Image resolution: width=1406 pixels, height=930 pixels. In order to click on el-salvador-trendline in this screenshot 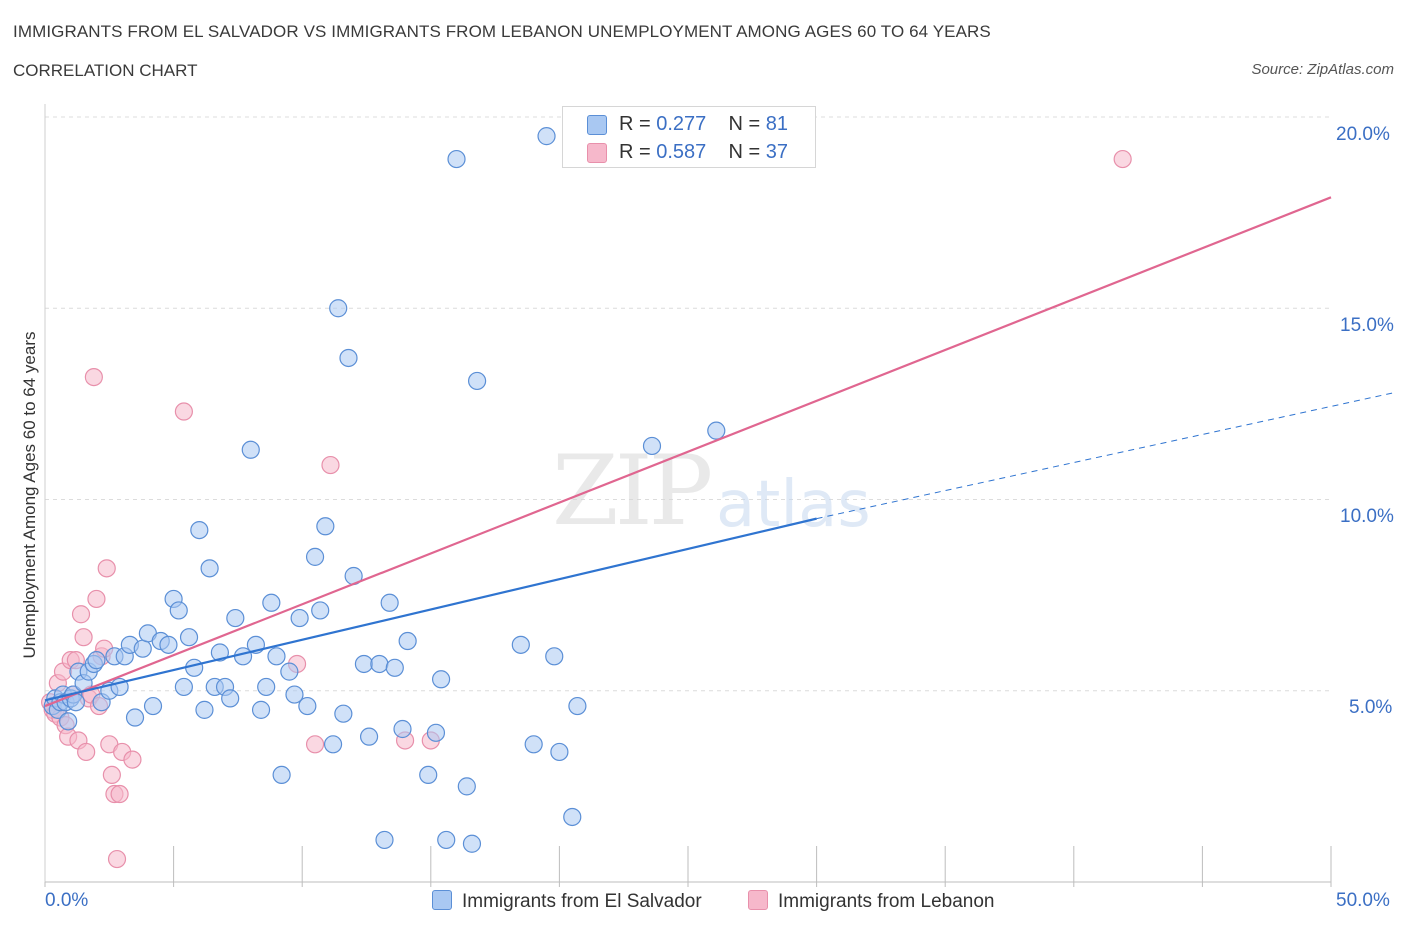, I will do `click(430, 609)`.